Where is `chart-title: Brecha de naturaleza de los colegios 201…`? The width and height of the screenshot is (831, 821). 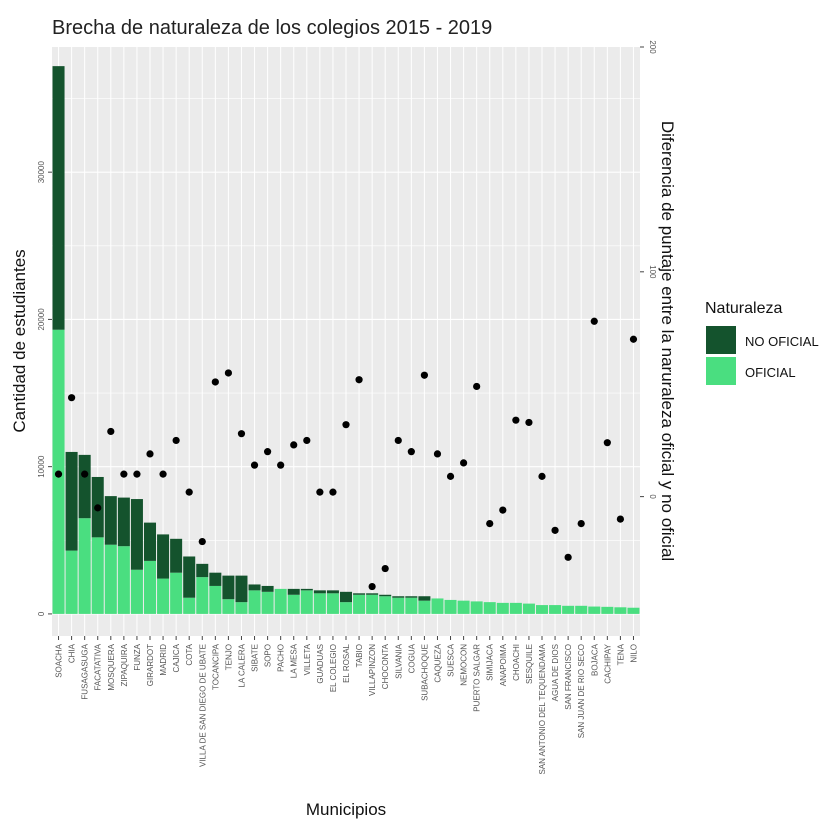
chart-title: Brecha de naturaleza de los colegios 201… is located at coordinates (272, 28).